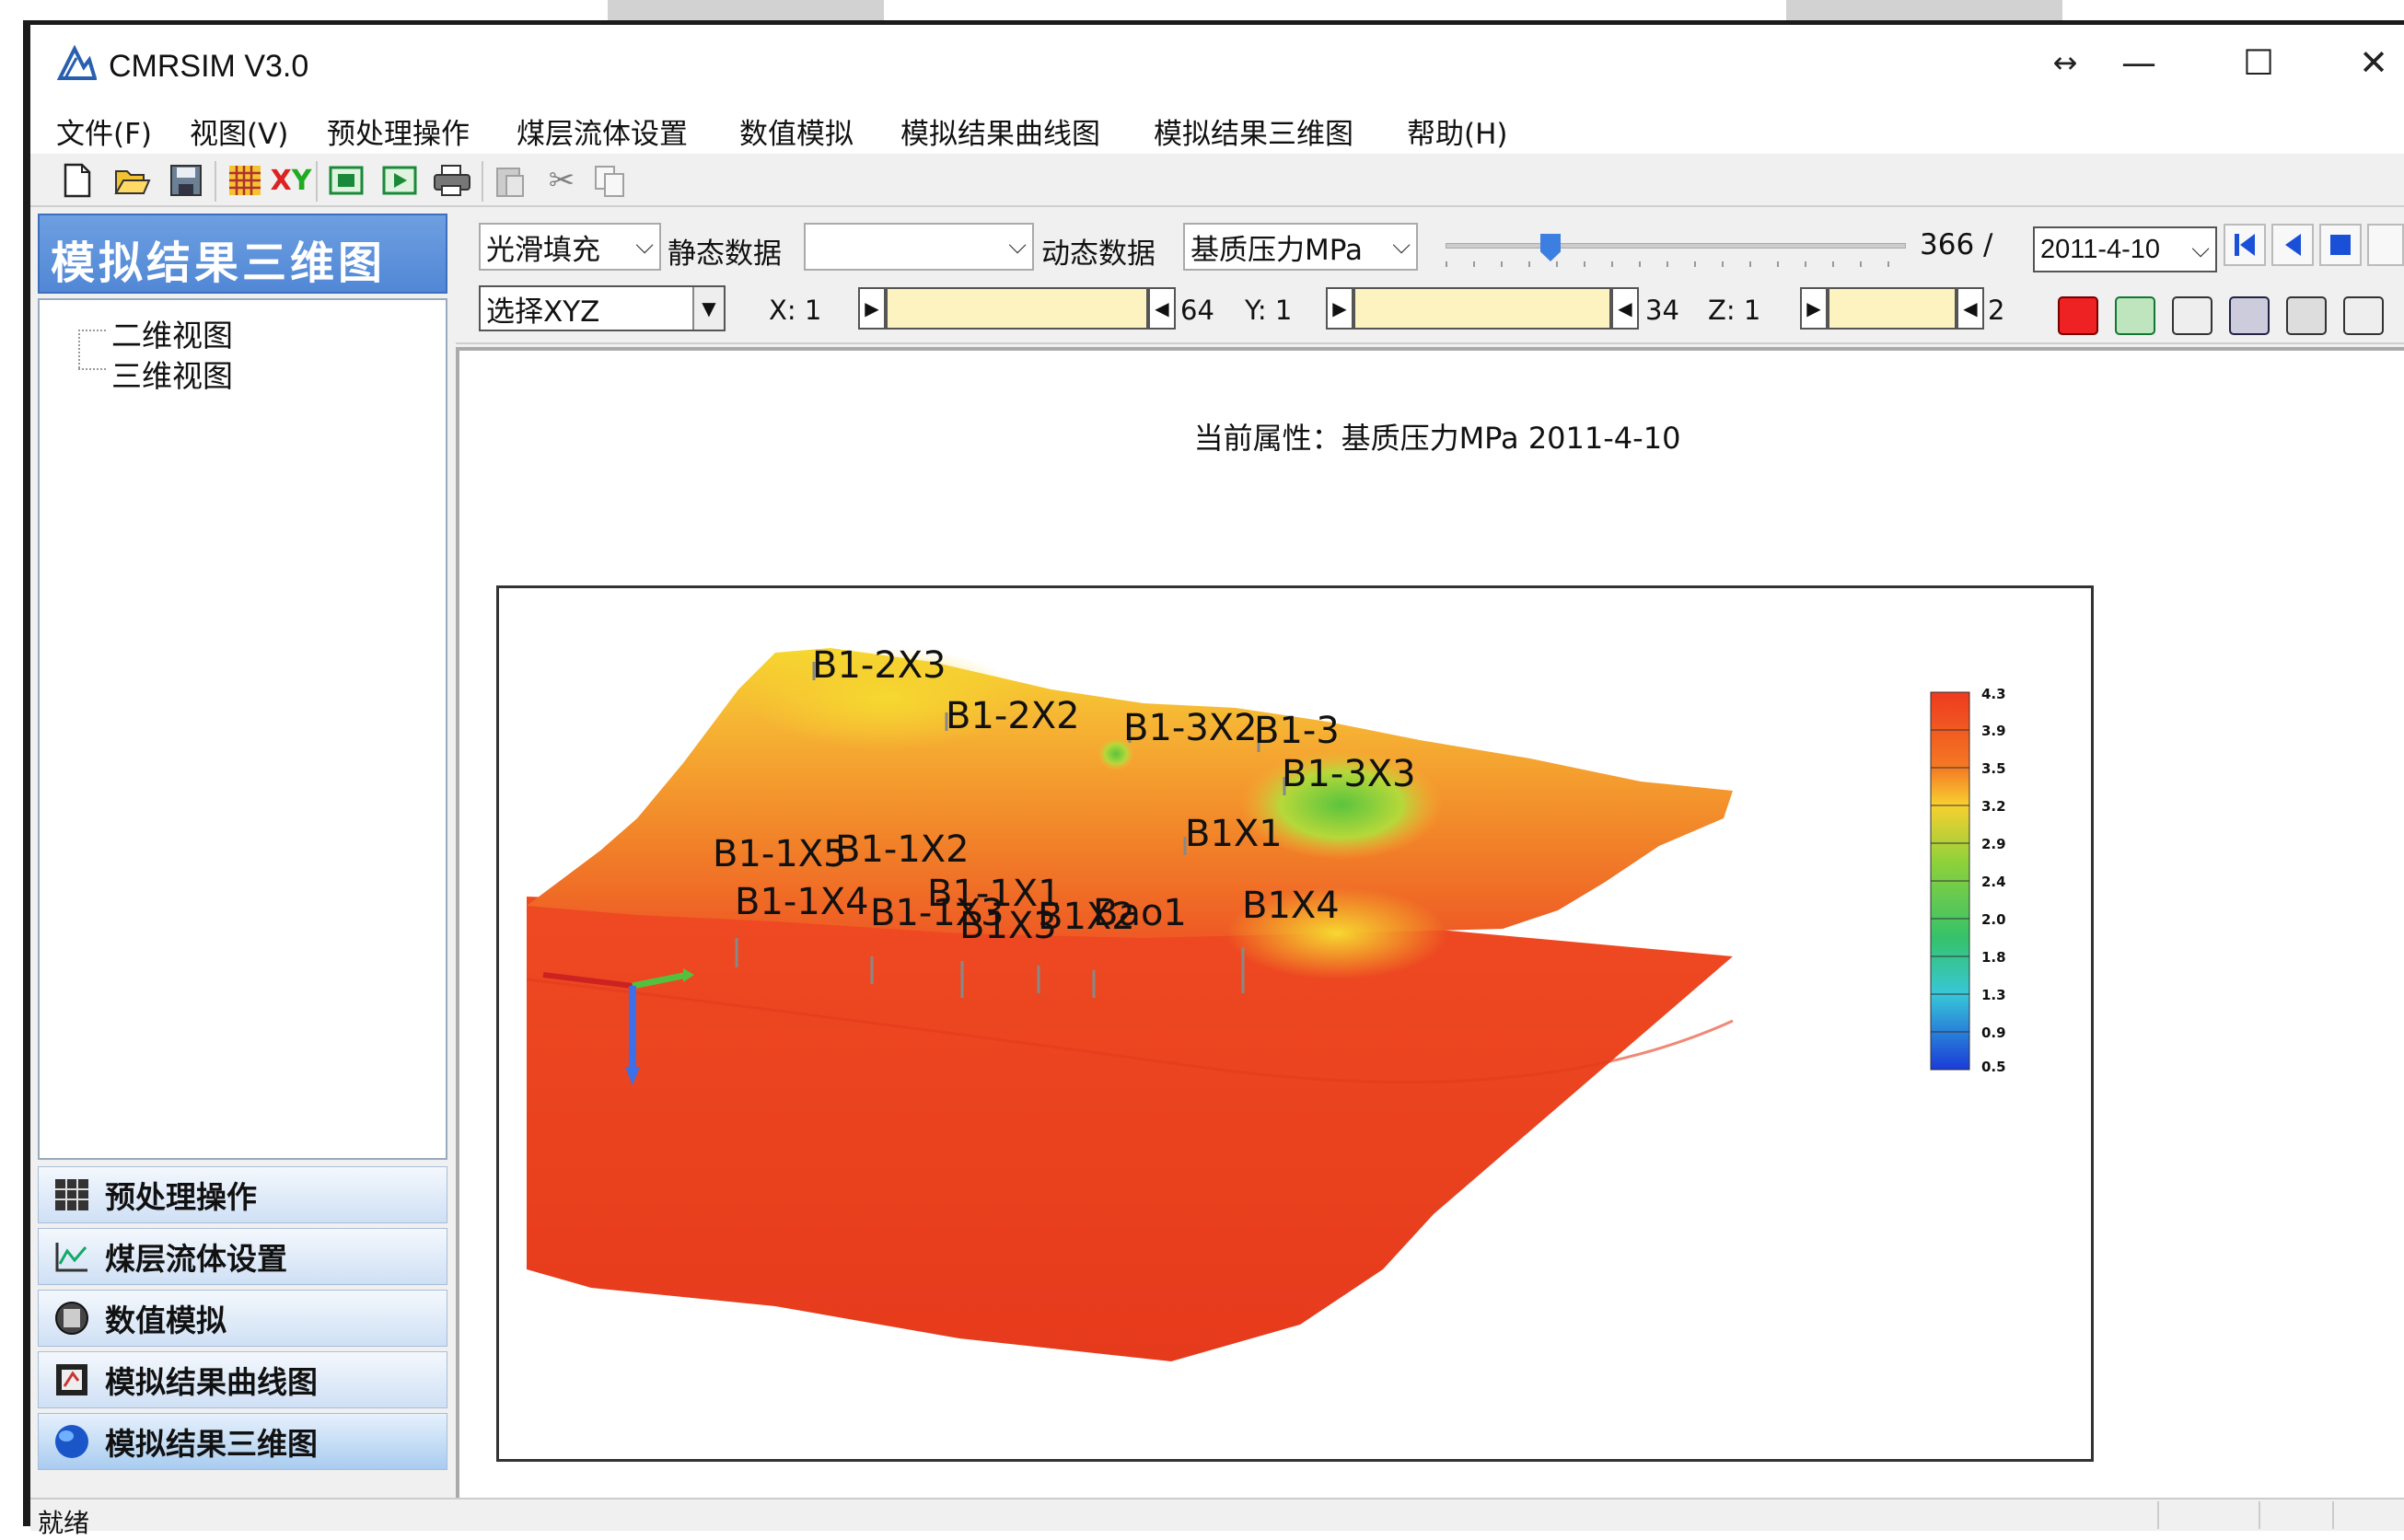 Image resolution: width=2404 pixels, height=1540 pixels. Describe the element at coordinates (796, 134) in the screenshot. I see `menu-numerical-sim: 数值模拟` at that location.